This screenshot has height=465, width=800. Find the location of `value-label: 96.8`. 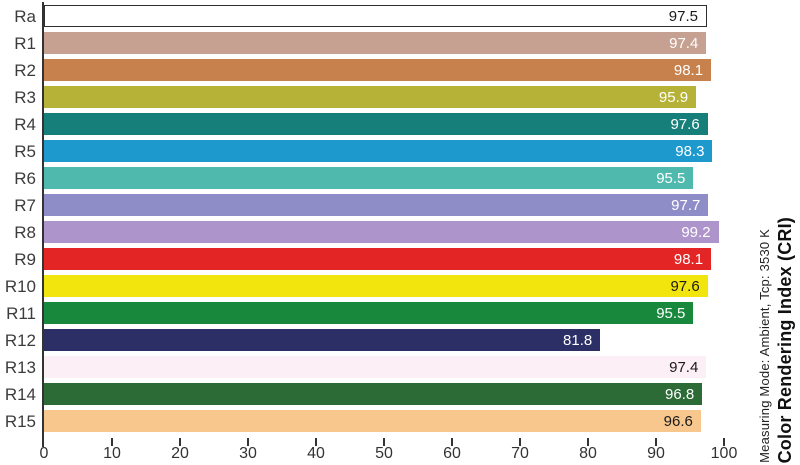

value-label: 96.8 is located at coordinates (680, 394).